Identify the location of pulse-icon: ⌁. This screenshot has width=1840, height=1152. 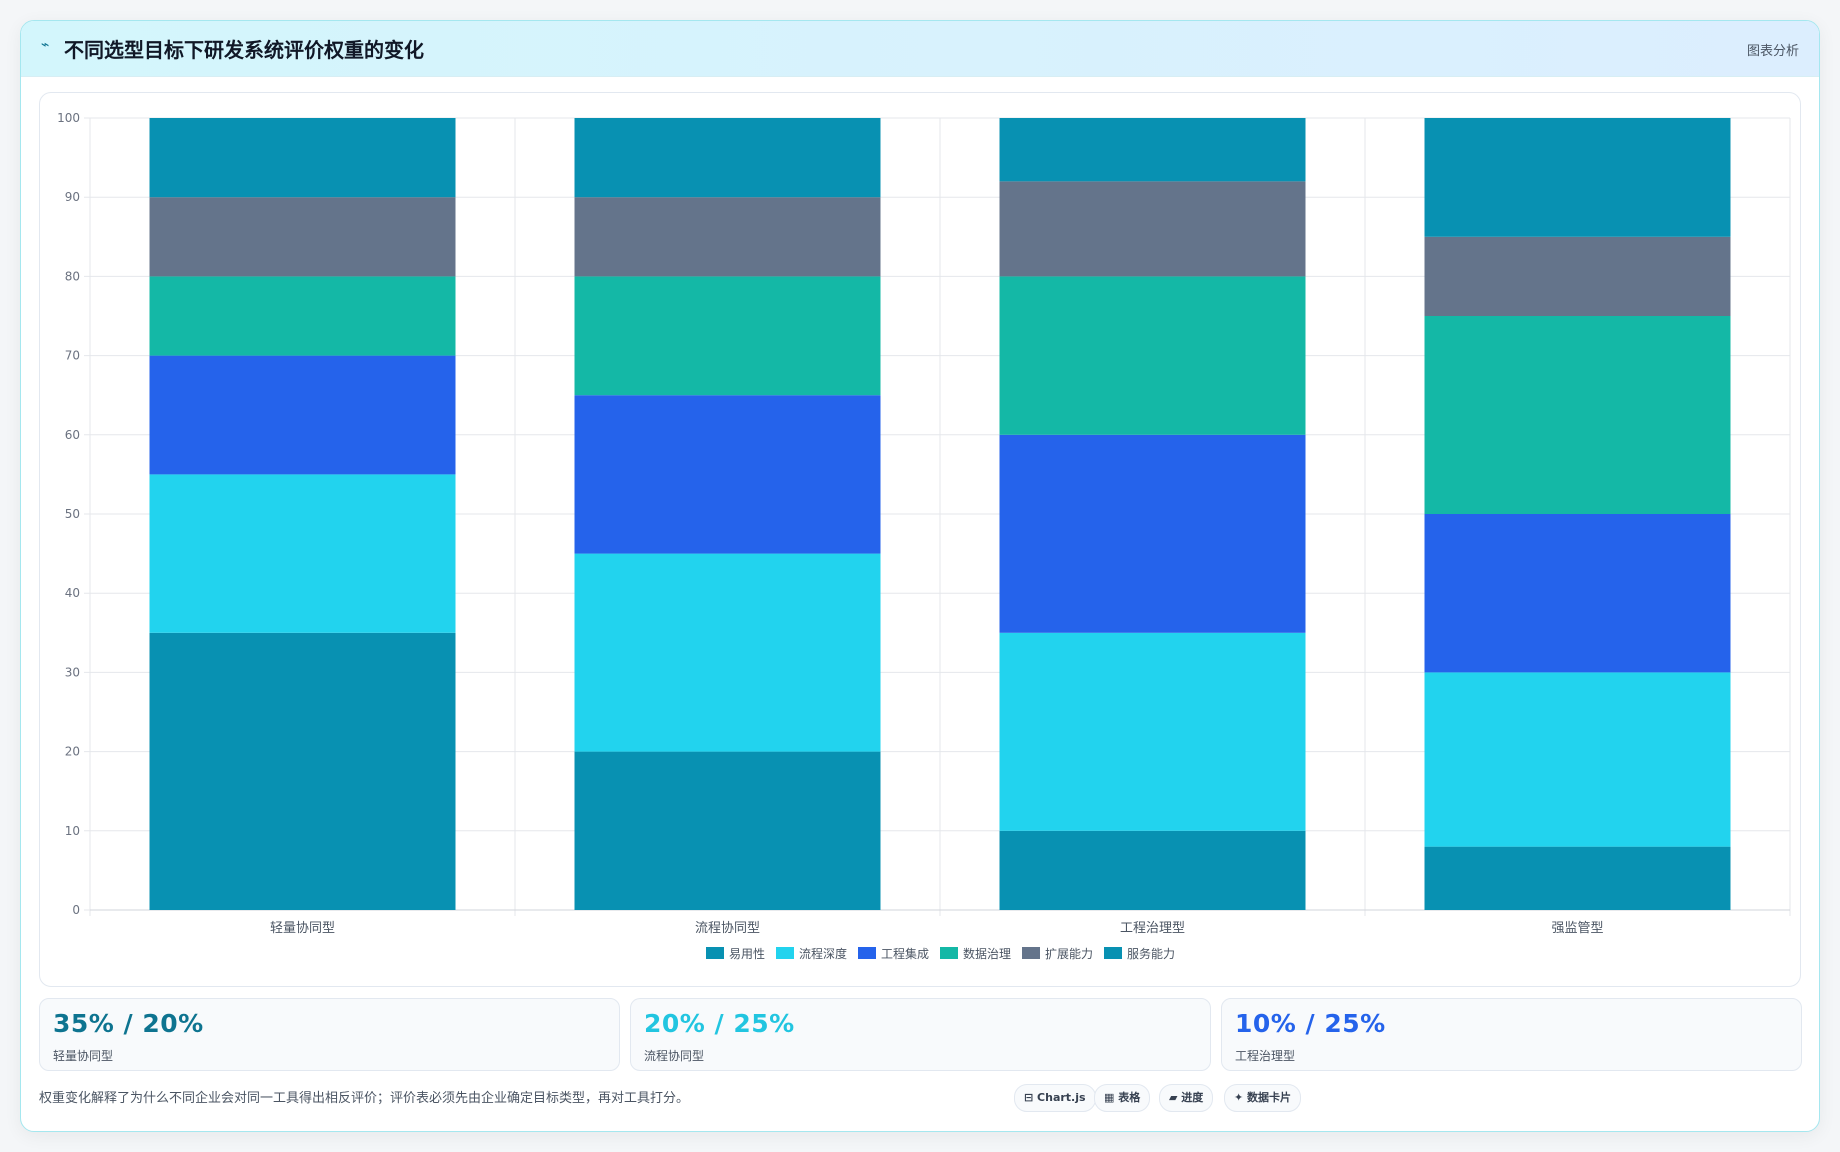
(45, 45).